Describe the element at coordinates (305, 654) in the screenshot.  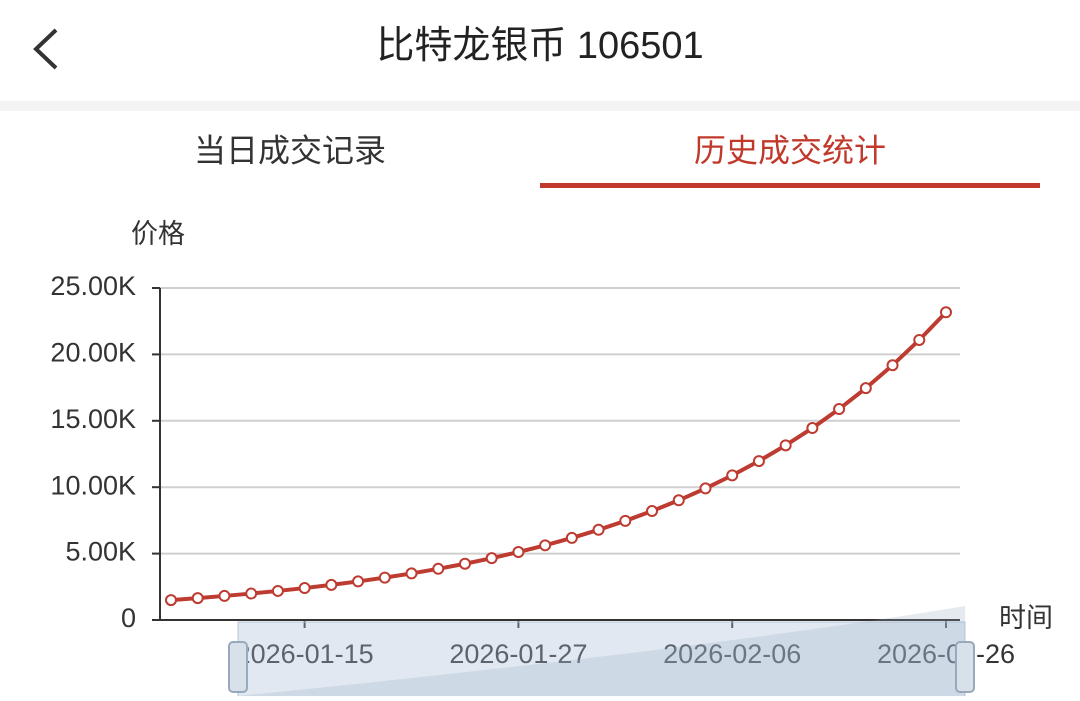
I see `x-tick-label: 2026-01-15` at that location.